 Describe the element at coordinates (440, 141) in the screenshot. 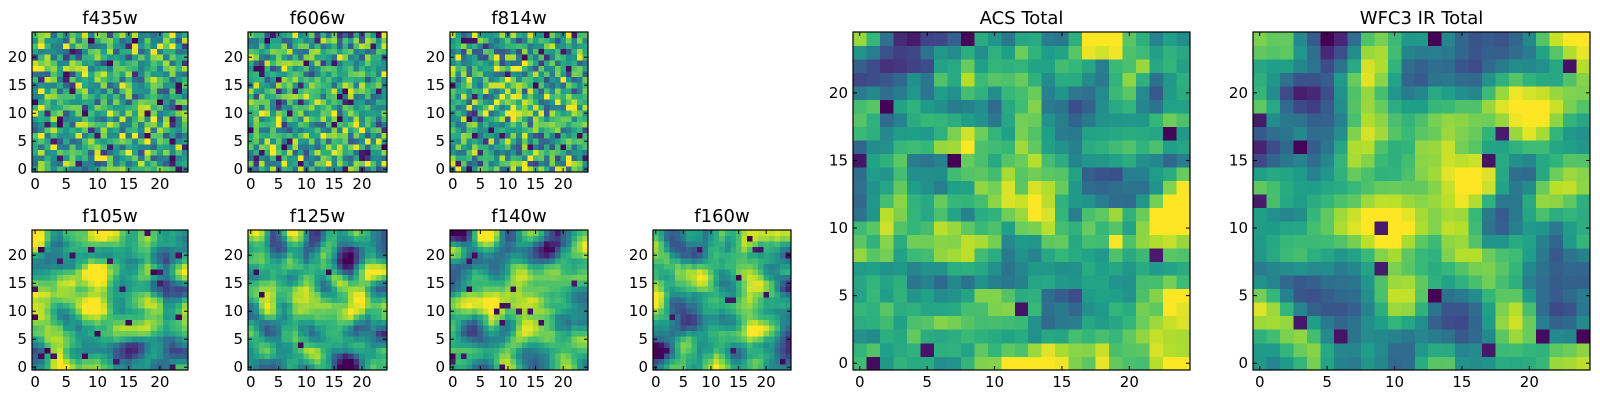

I see `y-tick-label: 5` at that location.